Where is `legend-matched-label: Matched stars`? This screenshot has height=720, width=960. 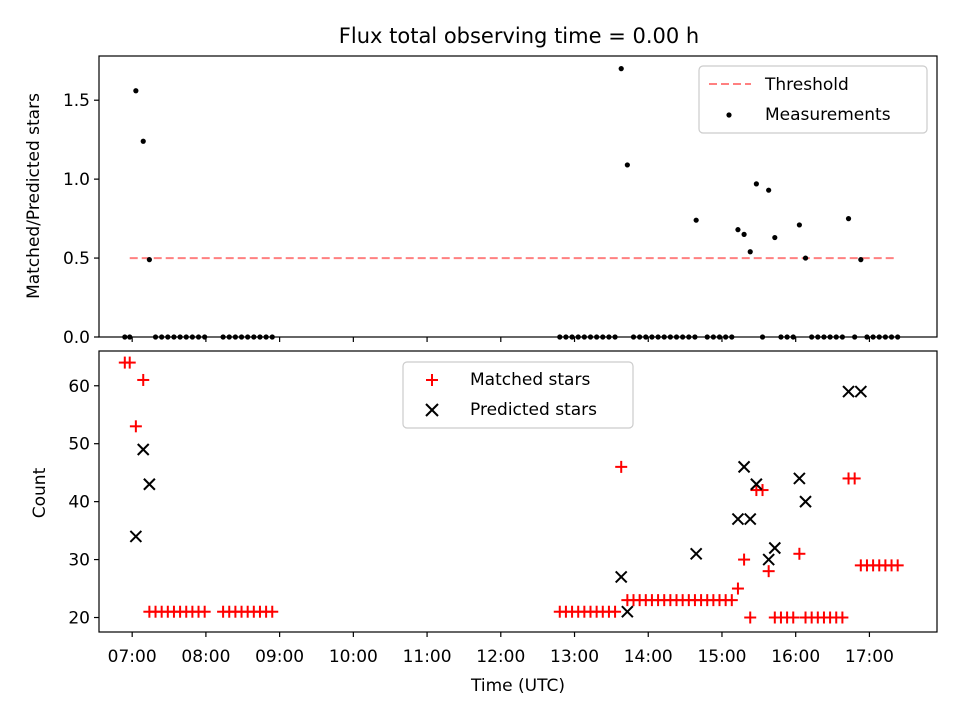
legend-matched-label: Matched stars is located at coordinates (530, 380).